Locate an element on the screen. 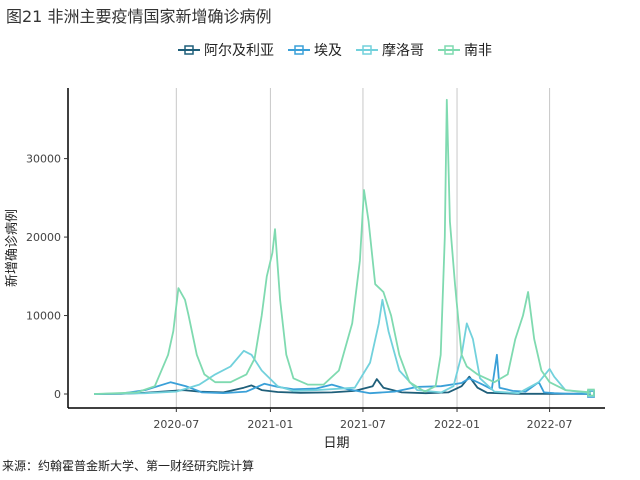 The width and height of the screenshot is (640, 480). legend-item-south-africa: 南非 is located at coordinates (465, 50).